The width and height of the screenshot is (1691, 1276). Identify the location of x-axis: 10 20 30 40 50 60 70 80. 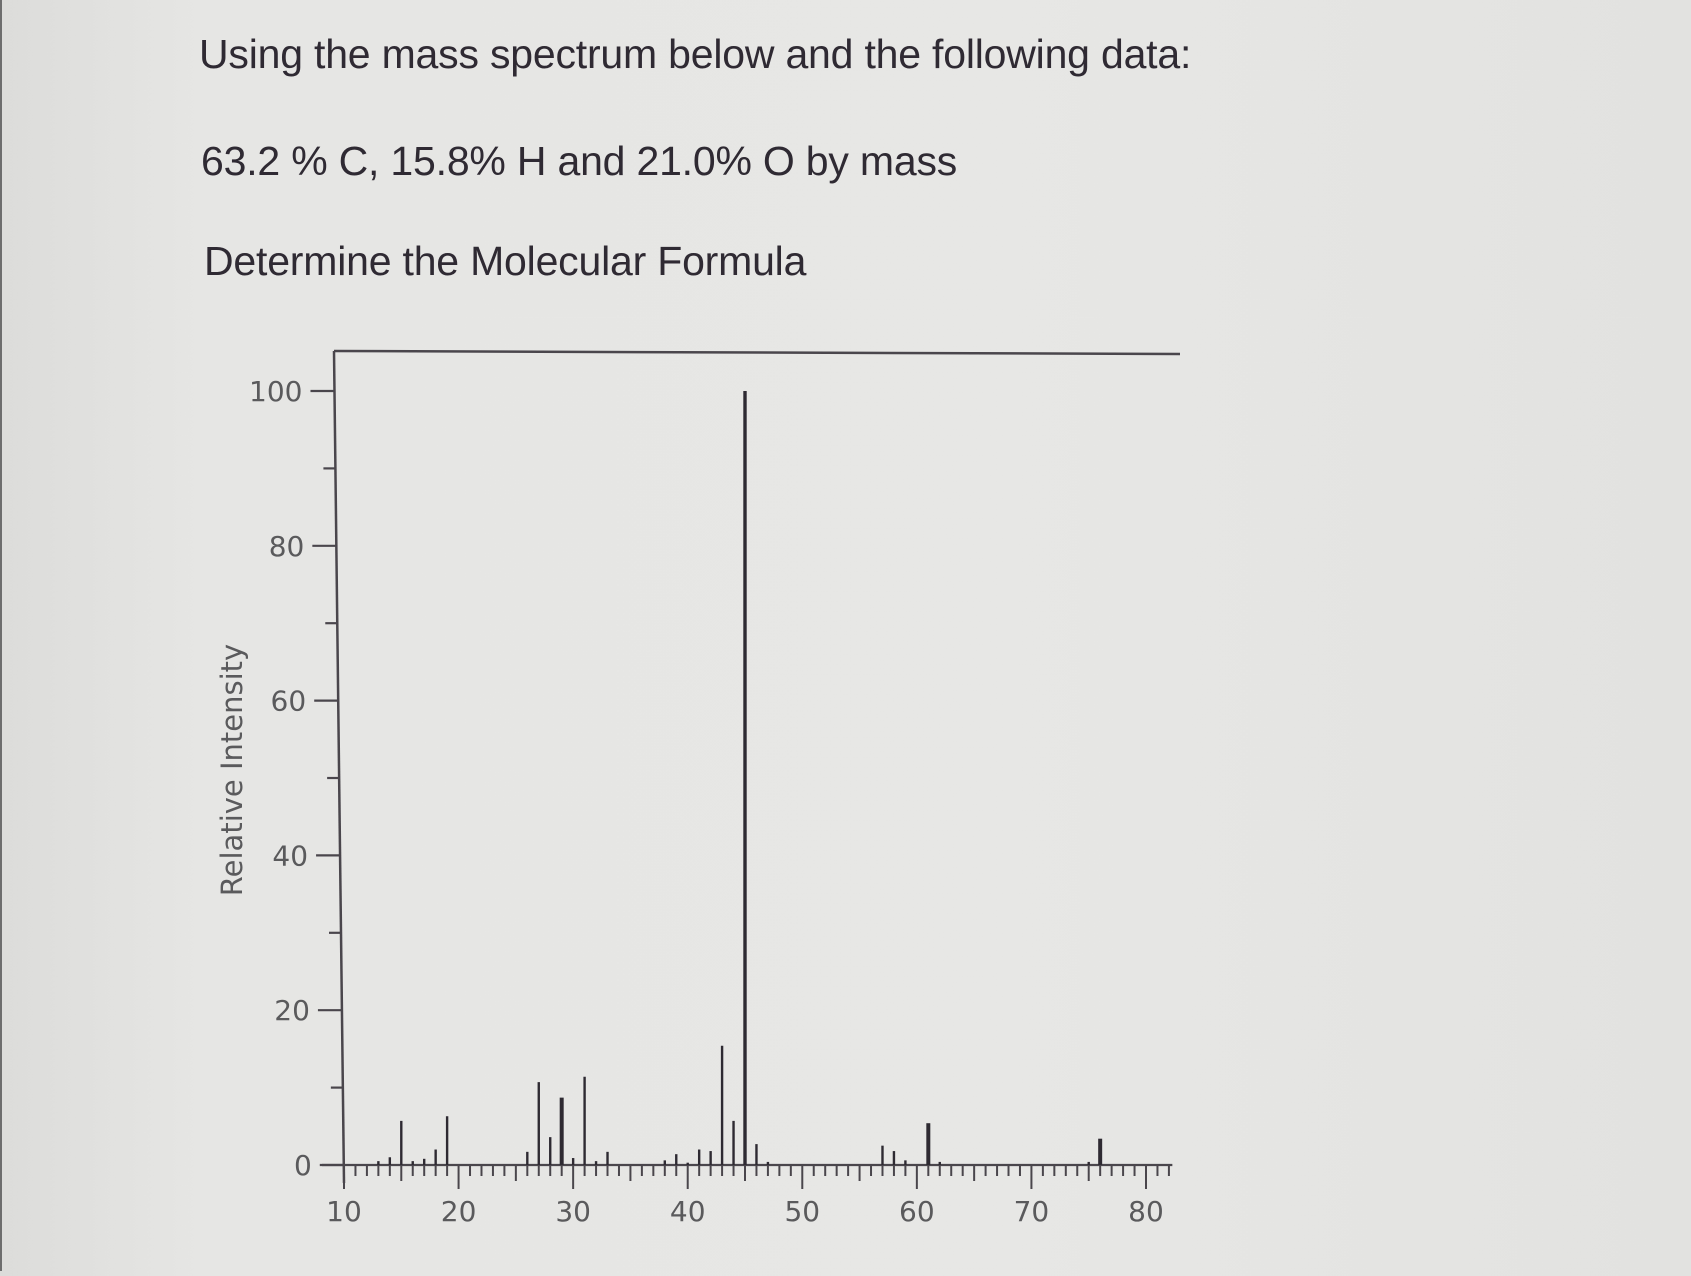
(747, 1195).